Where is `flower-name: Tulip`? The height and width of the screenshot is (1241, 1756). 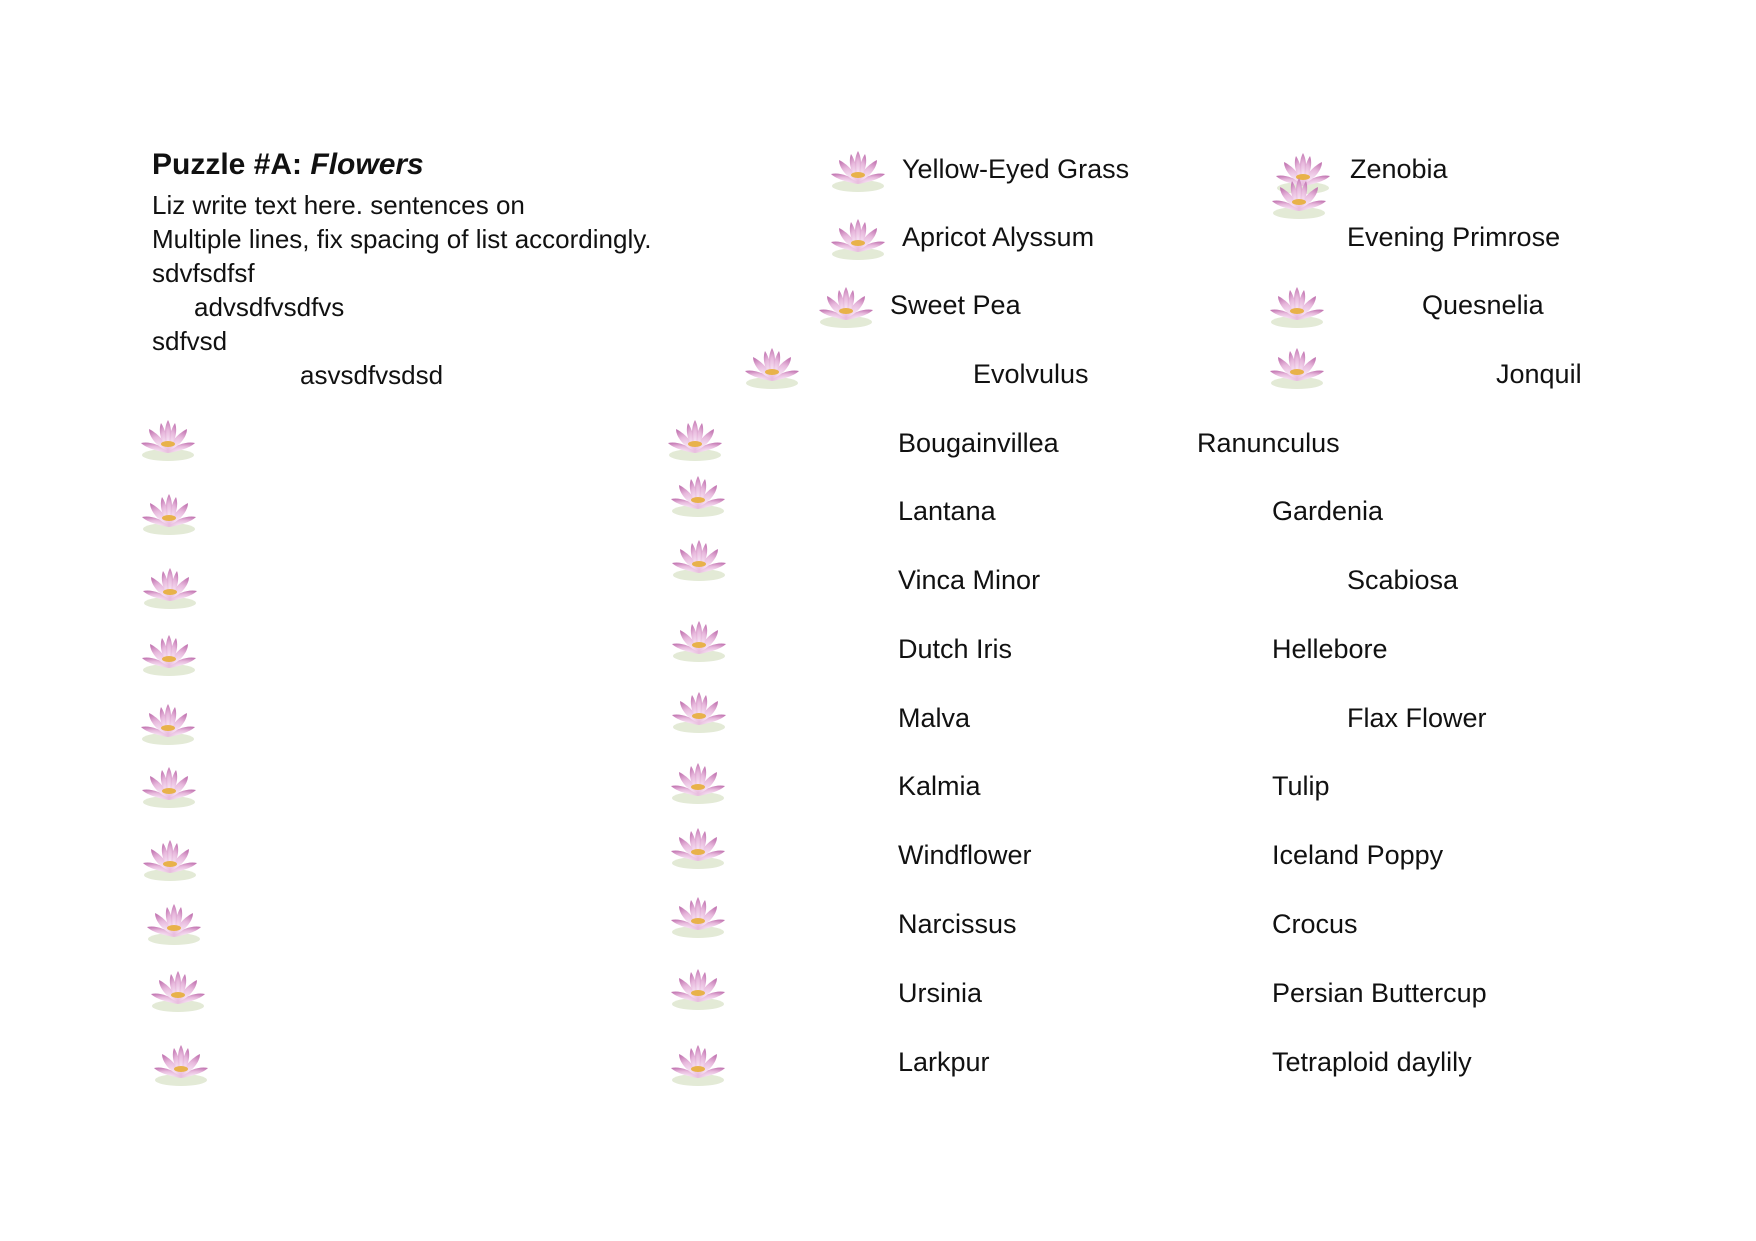
flower-name: Tulip is located at coordinates (1301, 786).